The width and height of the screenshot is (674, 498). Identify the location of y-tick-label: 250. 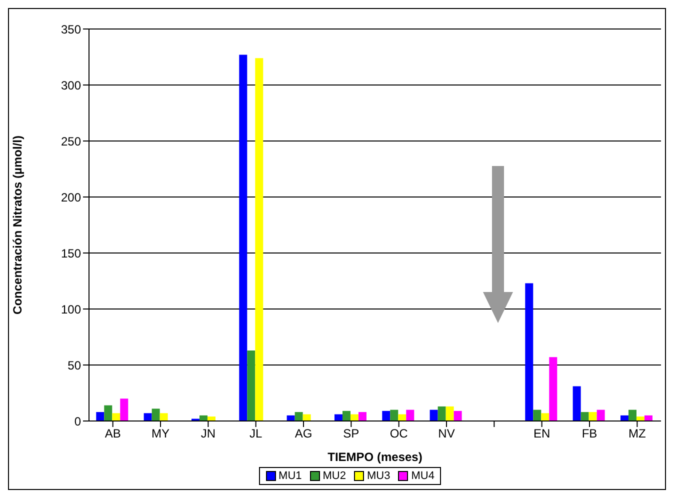
(71, 141).